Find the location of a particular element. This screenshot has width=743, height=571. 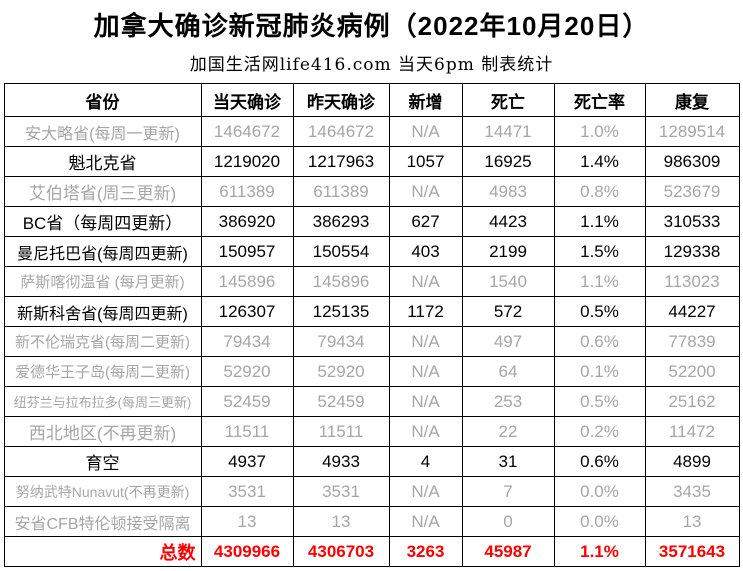

deaths-cell: 31 is located at coordinates (508, 461).